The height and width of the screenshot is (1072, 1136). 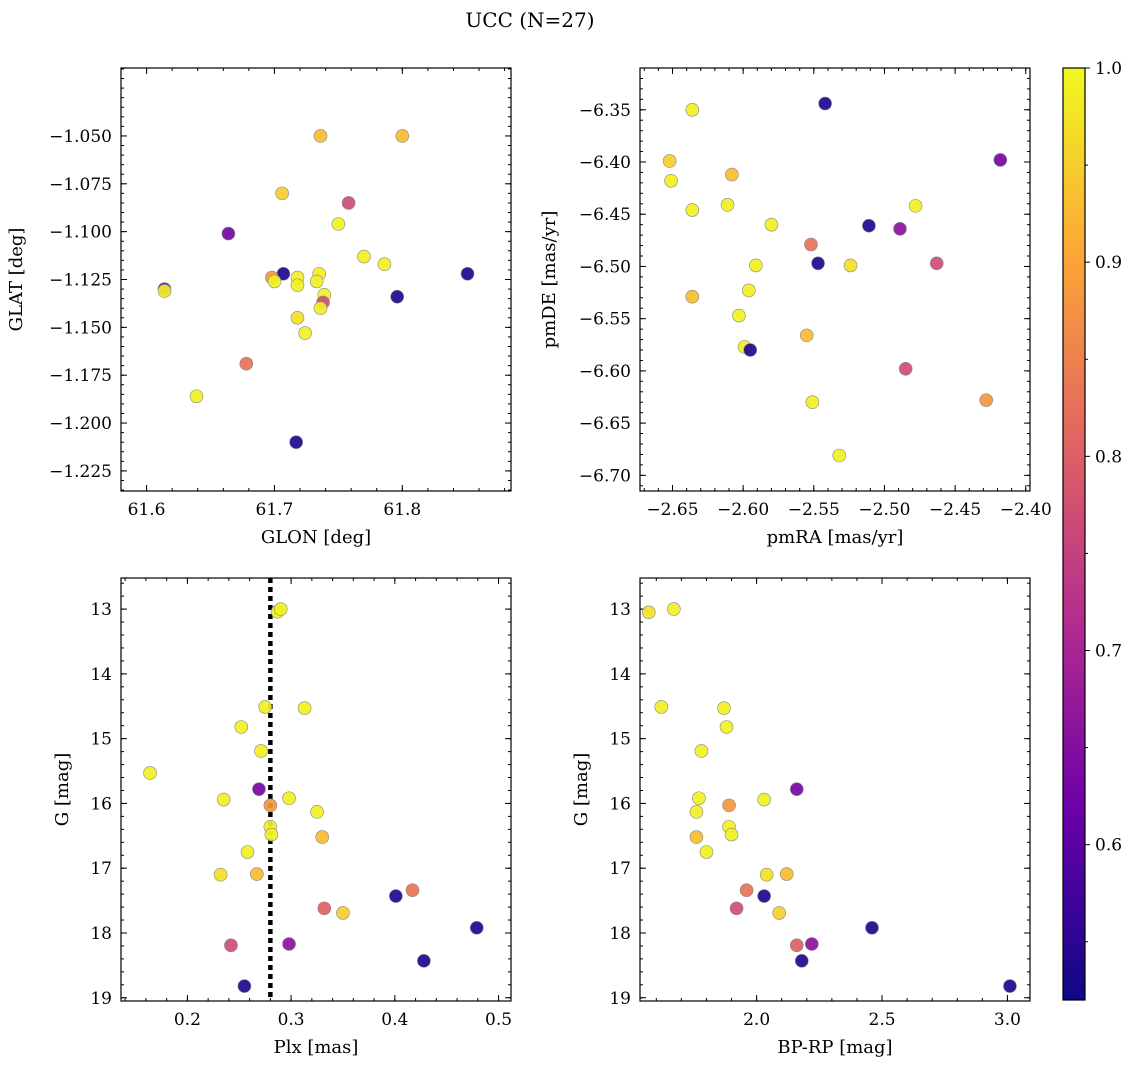 What do you see at coordinates (605, 476) in the screenshot?
I see `y-tick-label: −6.70` at bounding box center [605, 476].